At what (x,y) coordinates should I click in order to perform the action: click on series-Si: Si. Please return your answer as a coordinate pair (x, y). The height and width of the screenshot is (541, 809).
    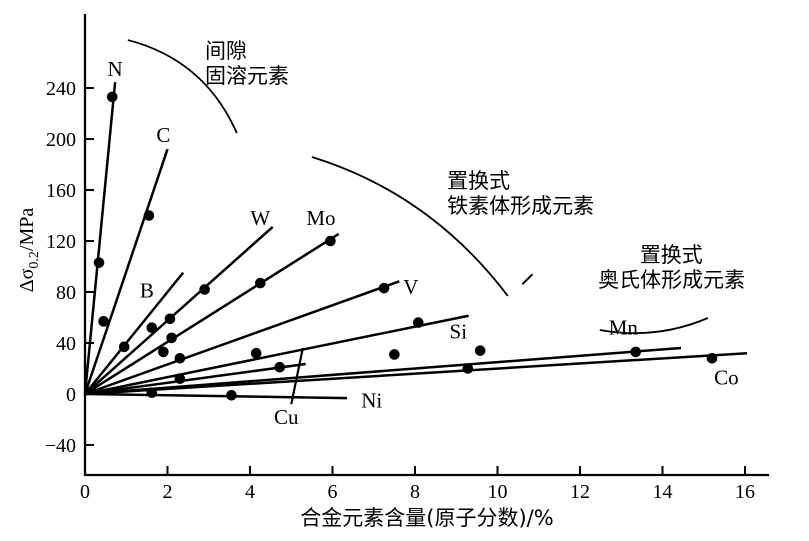
    Looking at the image, I should click on (285, 355).